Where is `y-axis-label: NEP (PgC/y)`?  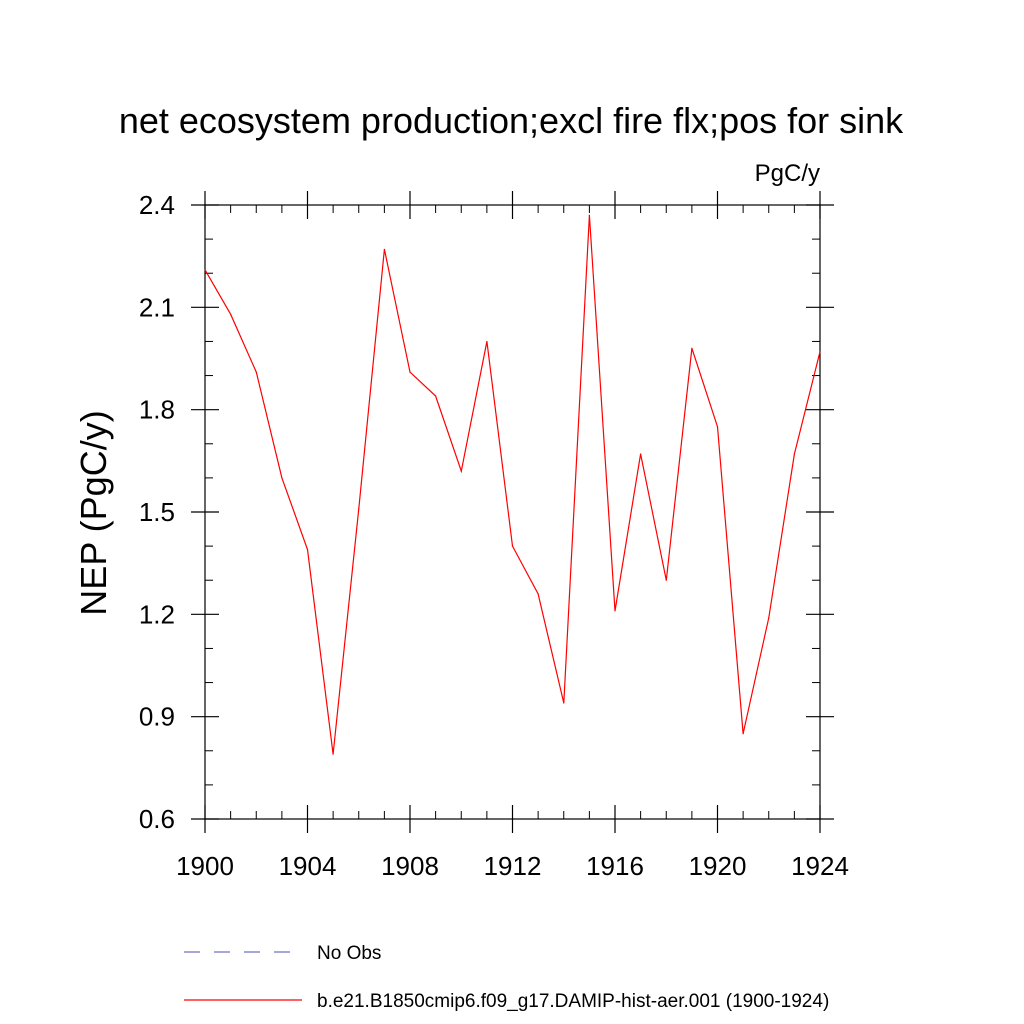 y-axis-label: NEP (PgC/y) is located at coordinates (93, 512).